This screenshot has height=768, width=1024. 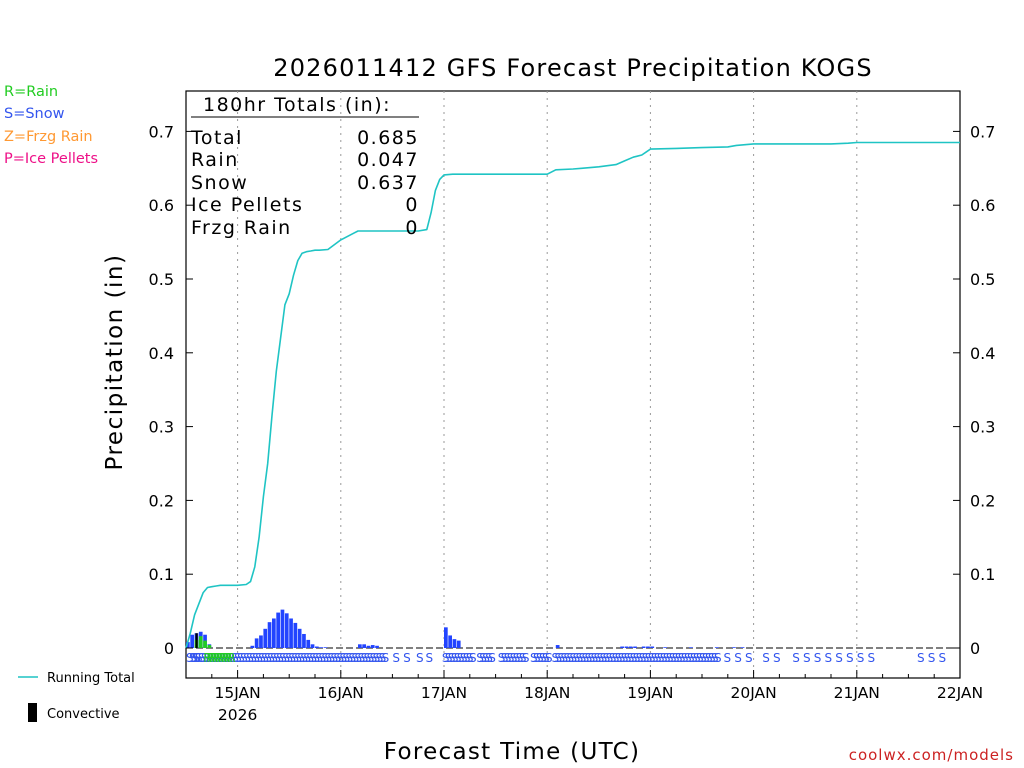 What do you see at coordinates (547, 693) in the screenshot?
I see `x-tick-label: 18JAN` at bounding box center [547, 693].